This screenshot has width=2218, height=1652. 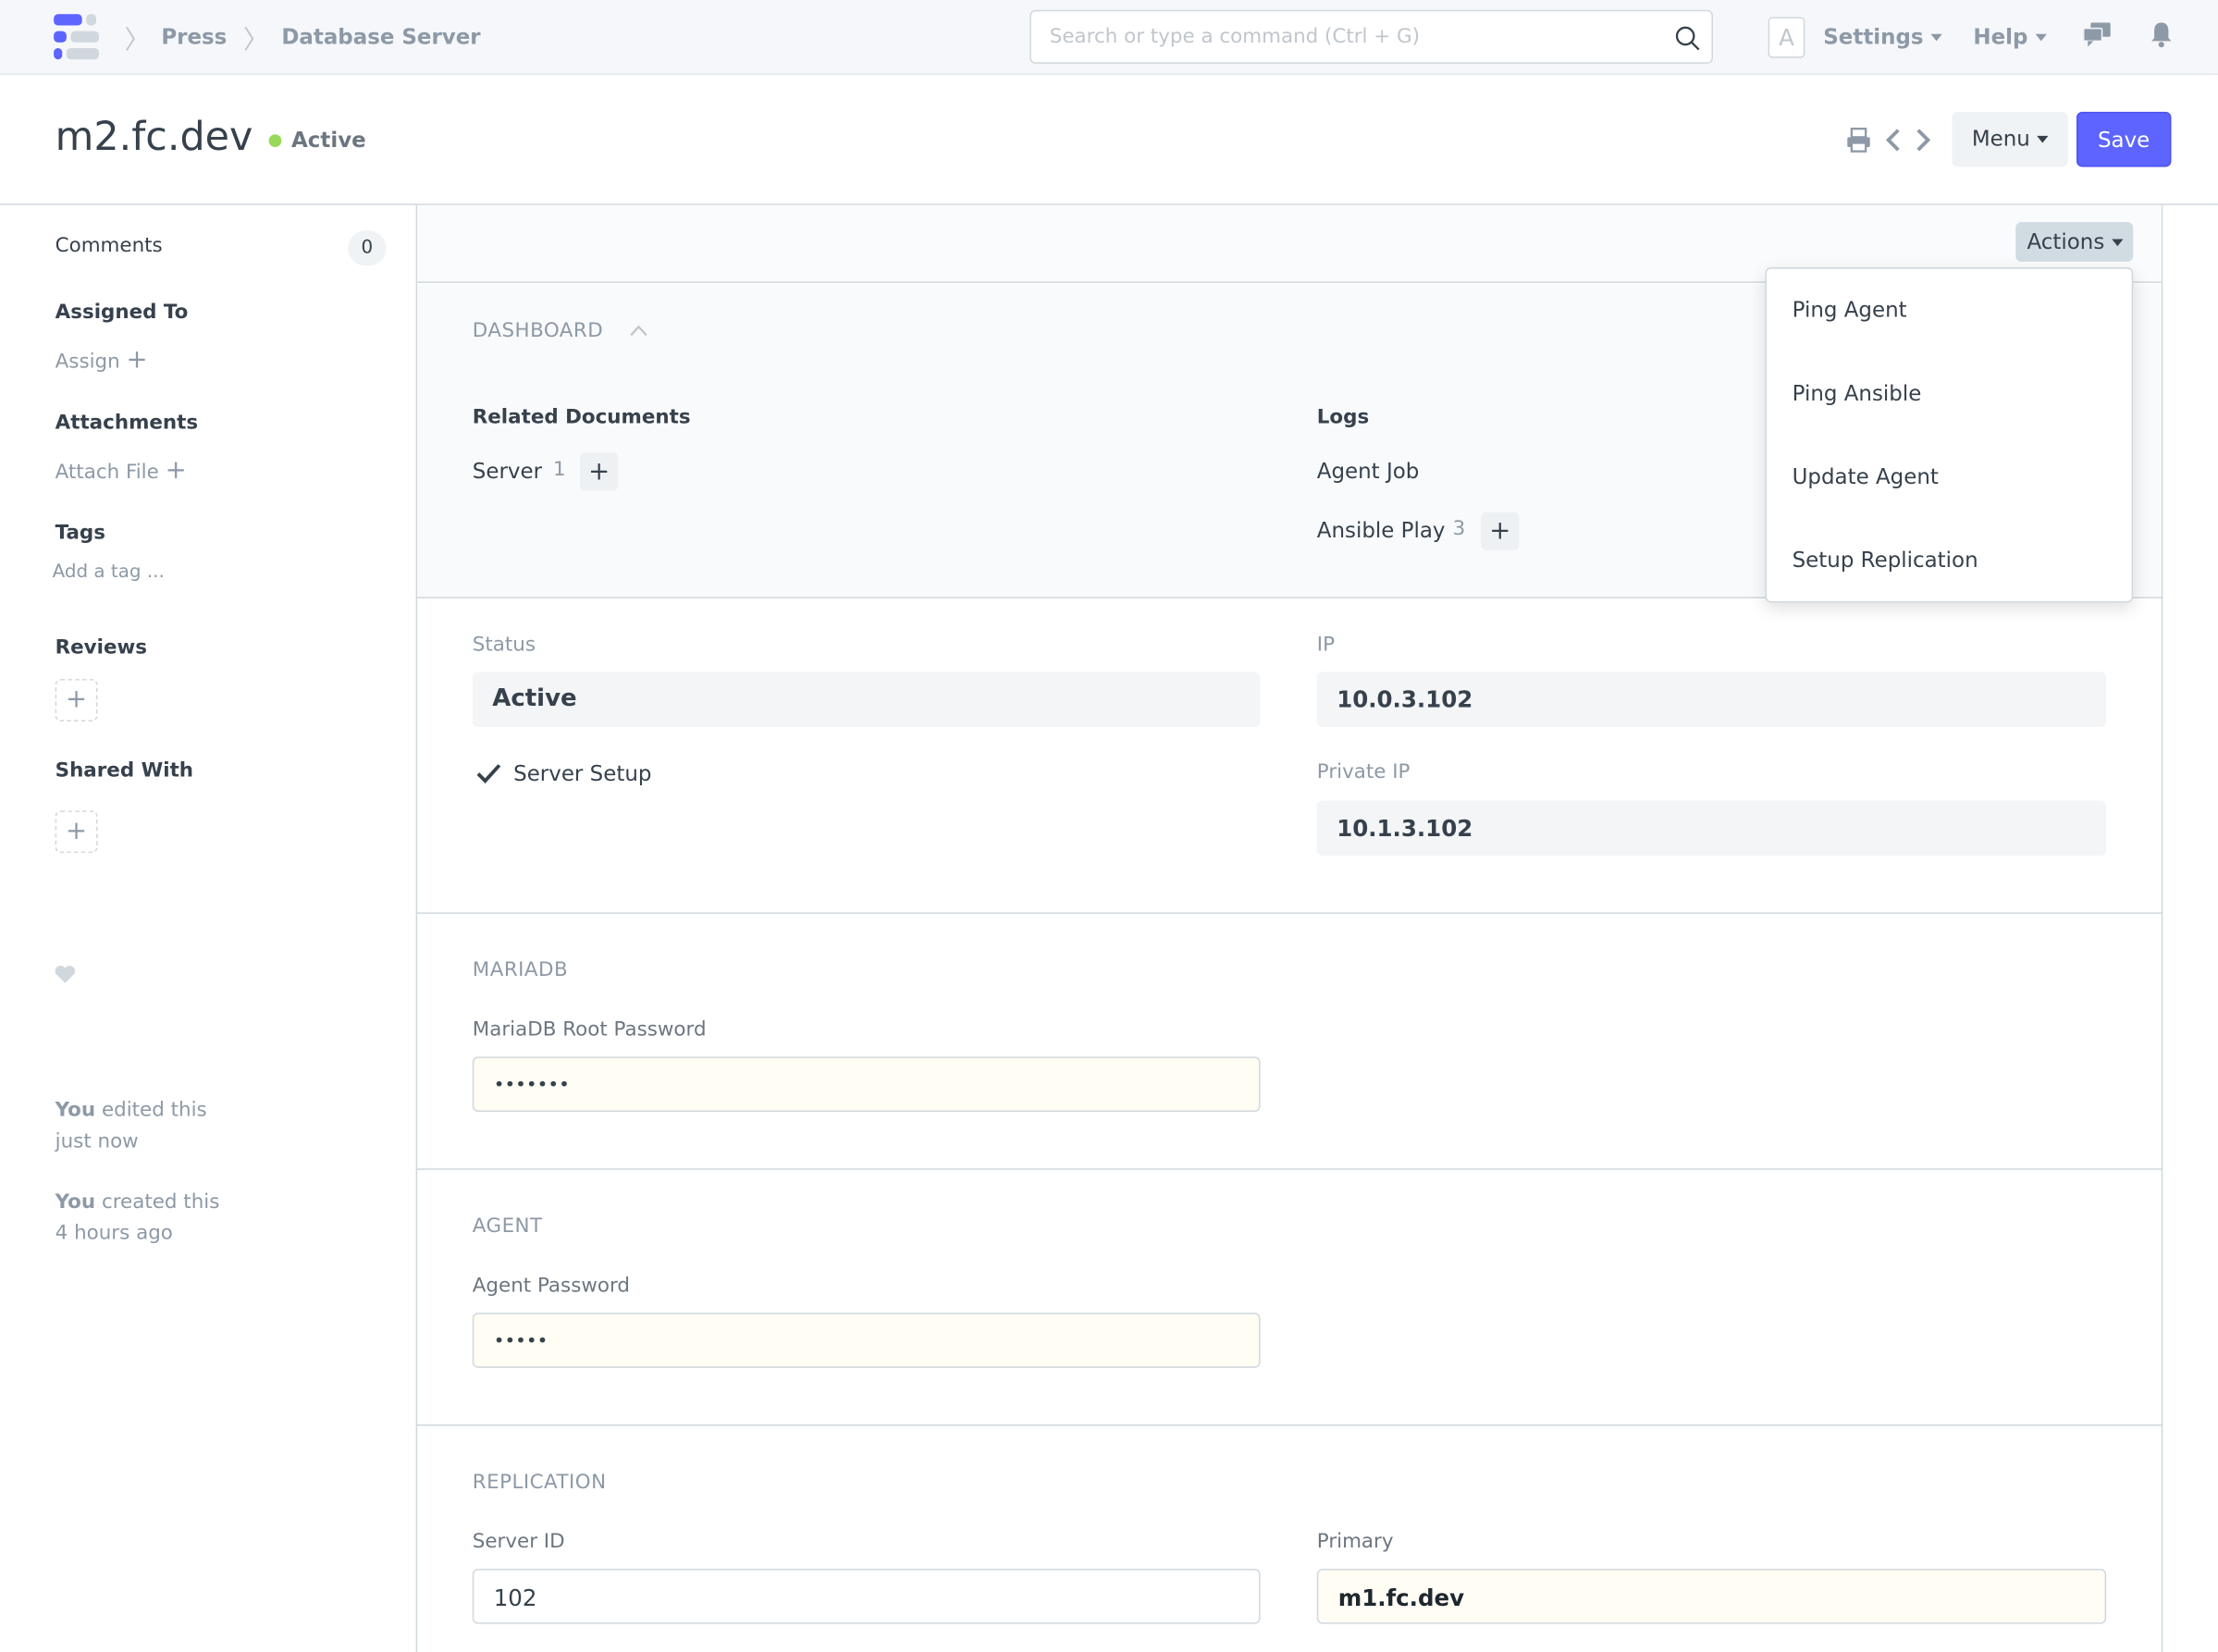 I want to click on activity-action: edited this, so click(x=154, y=1110).